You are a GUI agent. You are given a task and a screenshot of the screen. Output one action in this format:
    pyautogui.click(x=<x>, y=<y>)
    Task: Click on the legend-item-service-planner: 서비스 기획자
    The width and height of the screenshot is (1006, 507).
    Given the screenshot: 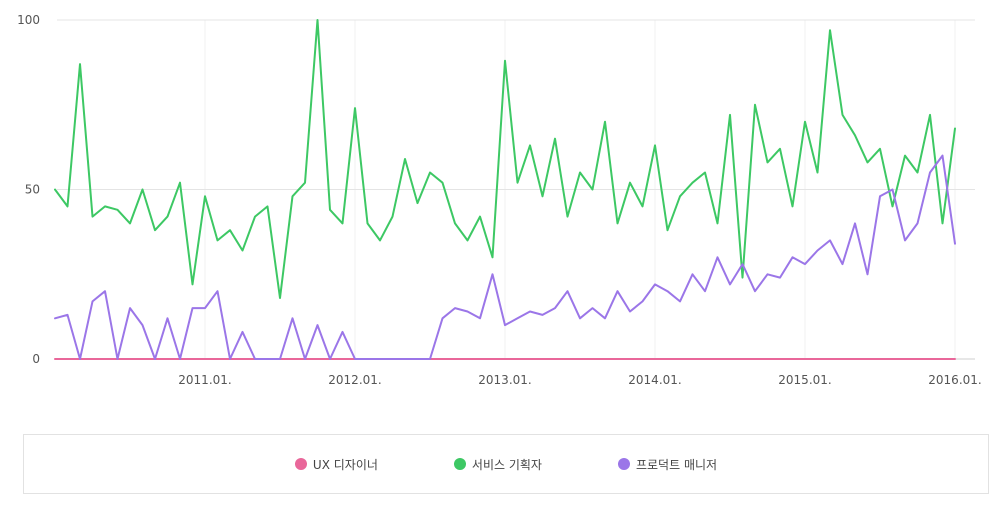 What is the action you would take?
    pyautogui.click(x=497, y=464)
    